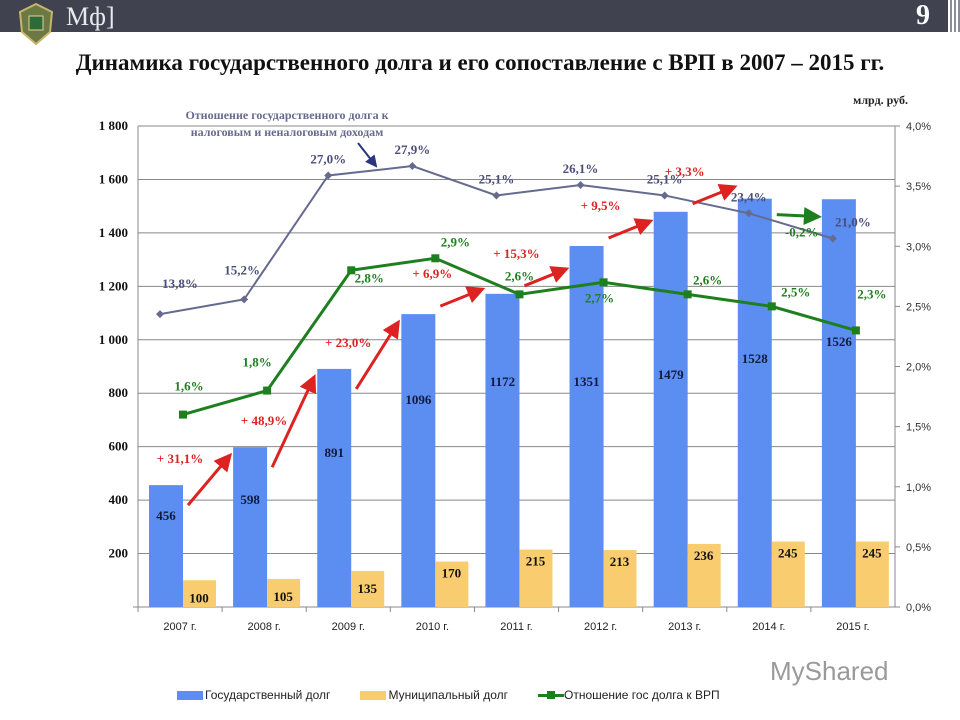  Describe the element at coordinates (641, 695) in the screenshot. I see `legend-label: Отношение гос долга к ВРП` at that location.